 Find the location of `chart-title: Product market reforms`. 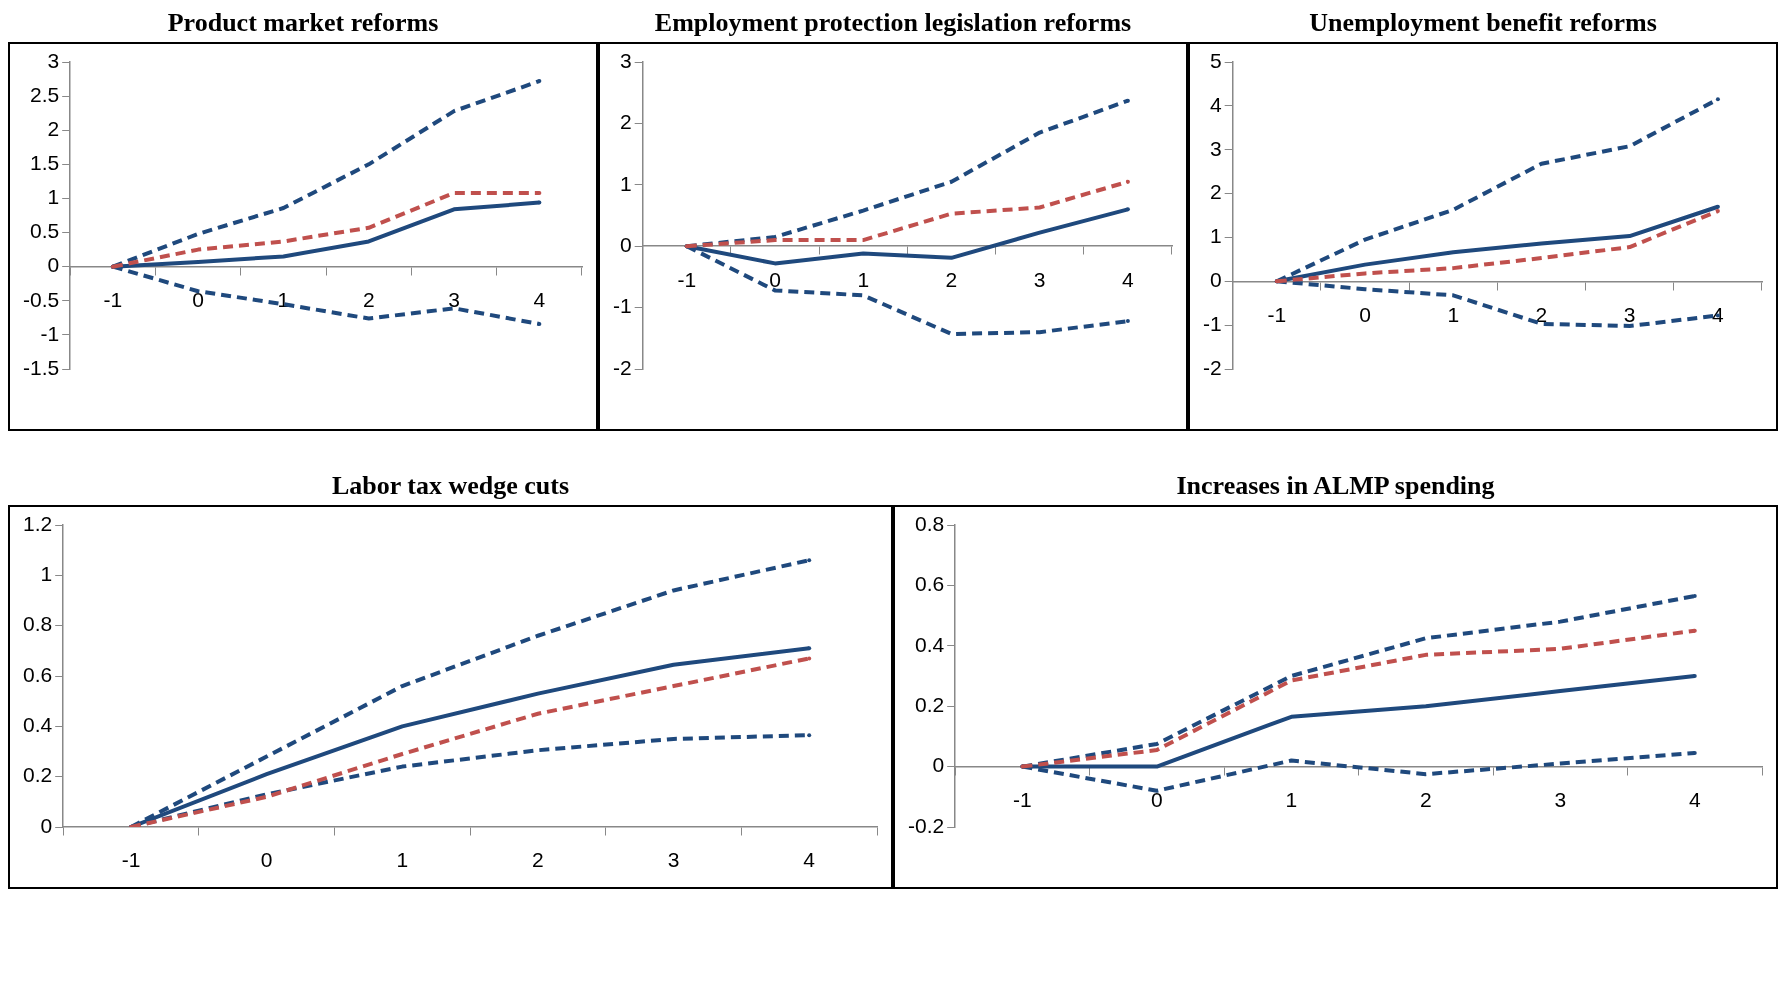

chart-title: Product market reforms is located at coordinates (303, 23).